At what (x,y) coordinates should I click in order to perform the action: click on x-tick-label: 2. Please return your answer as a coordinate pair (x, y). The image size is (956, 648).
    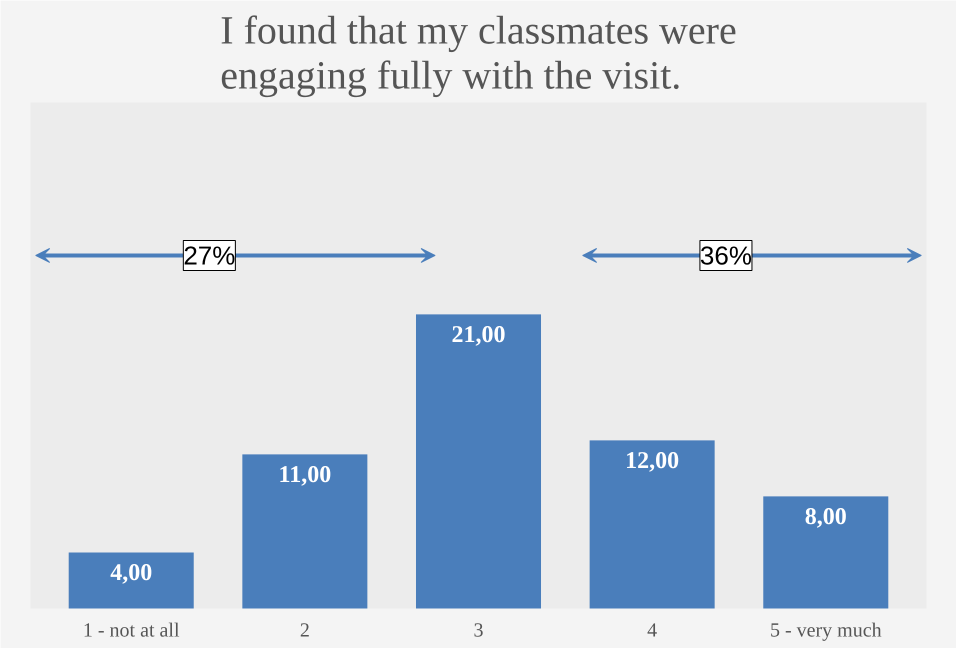
    Looking at the image, I should click on (305, 631).